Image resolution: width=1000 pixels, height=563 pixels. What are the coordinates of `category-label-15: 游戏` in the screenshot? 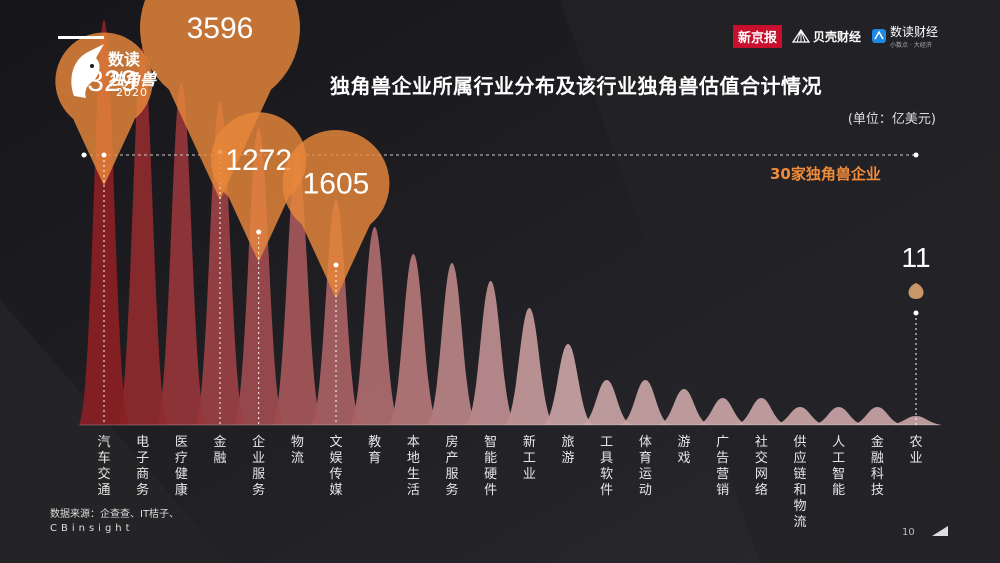 It's located at (683, 450).